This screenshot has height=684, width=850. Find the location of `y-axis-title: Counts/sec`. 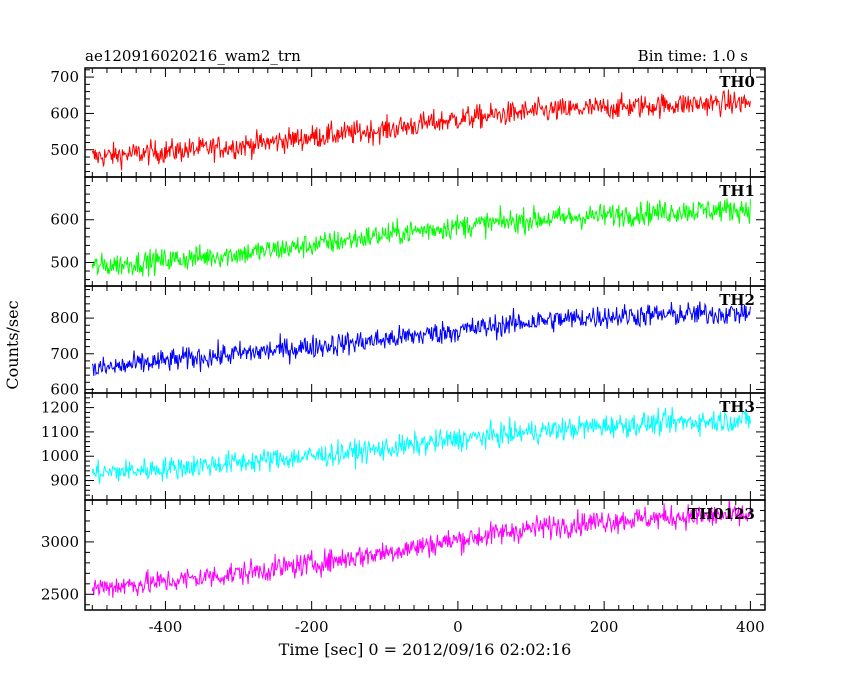

y-axis-title: Counts/sec is located at coordinates (12, 344).